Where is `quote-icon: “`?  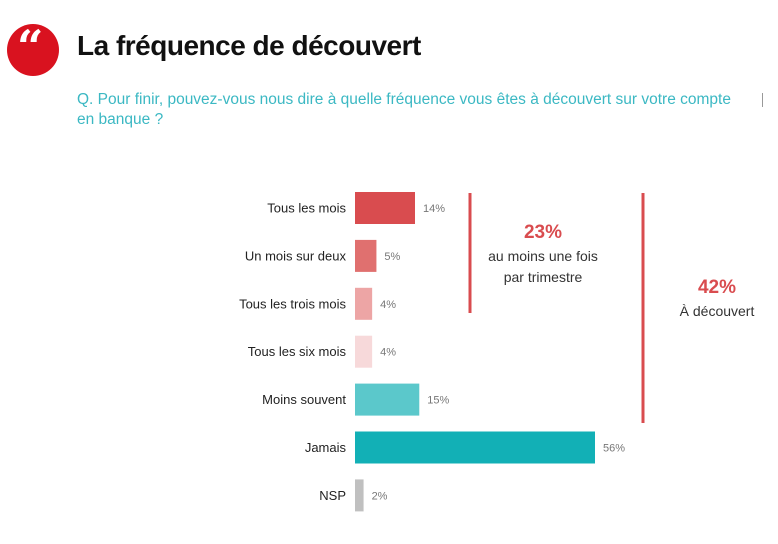 quote-icon: “ is located at coordinates (33, 50).